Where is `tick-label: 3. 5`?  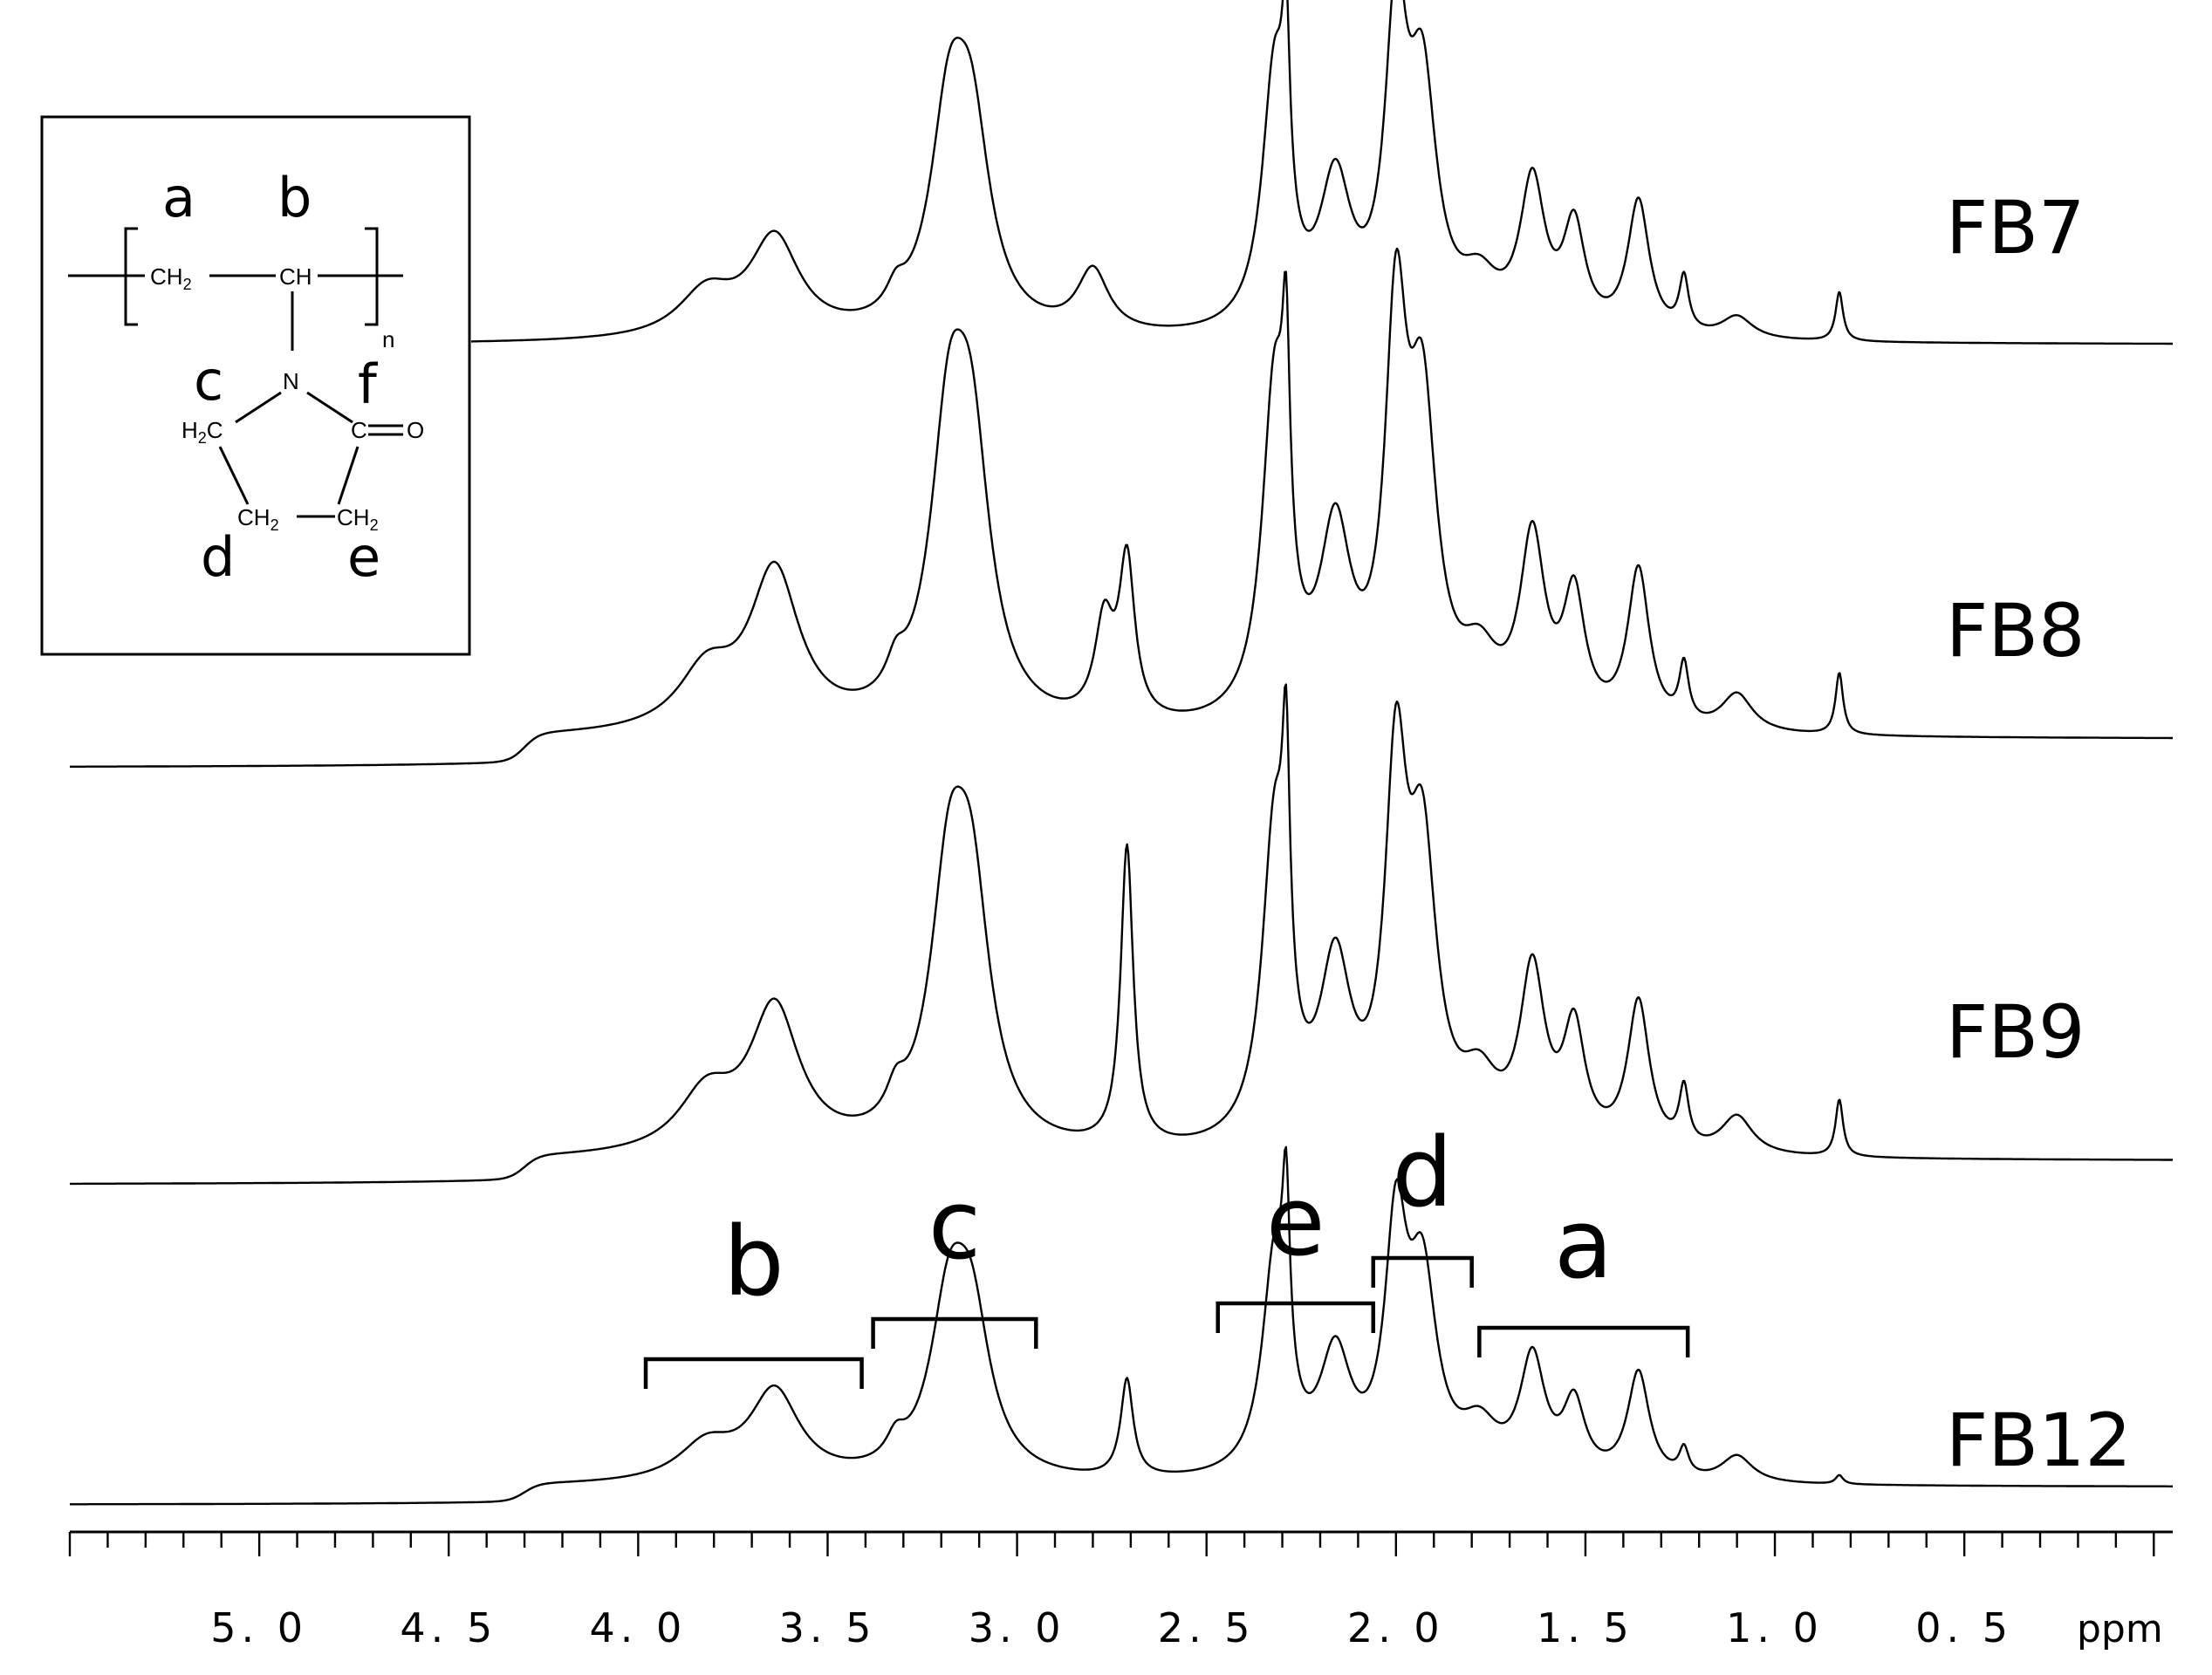
tick-label: 3. 5 is located at coordinates (828, 1628).